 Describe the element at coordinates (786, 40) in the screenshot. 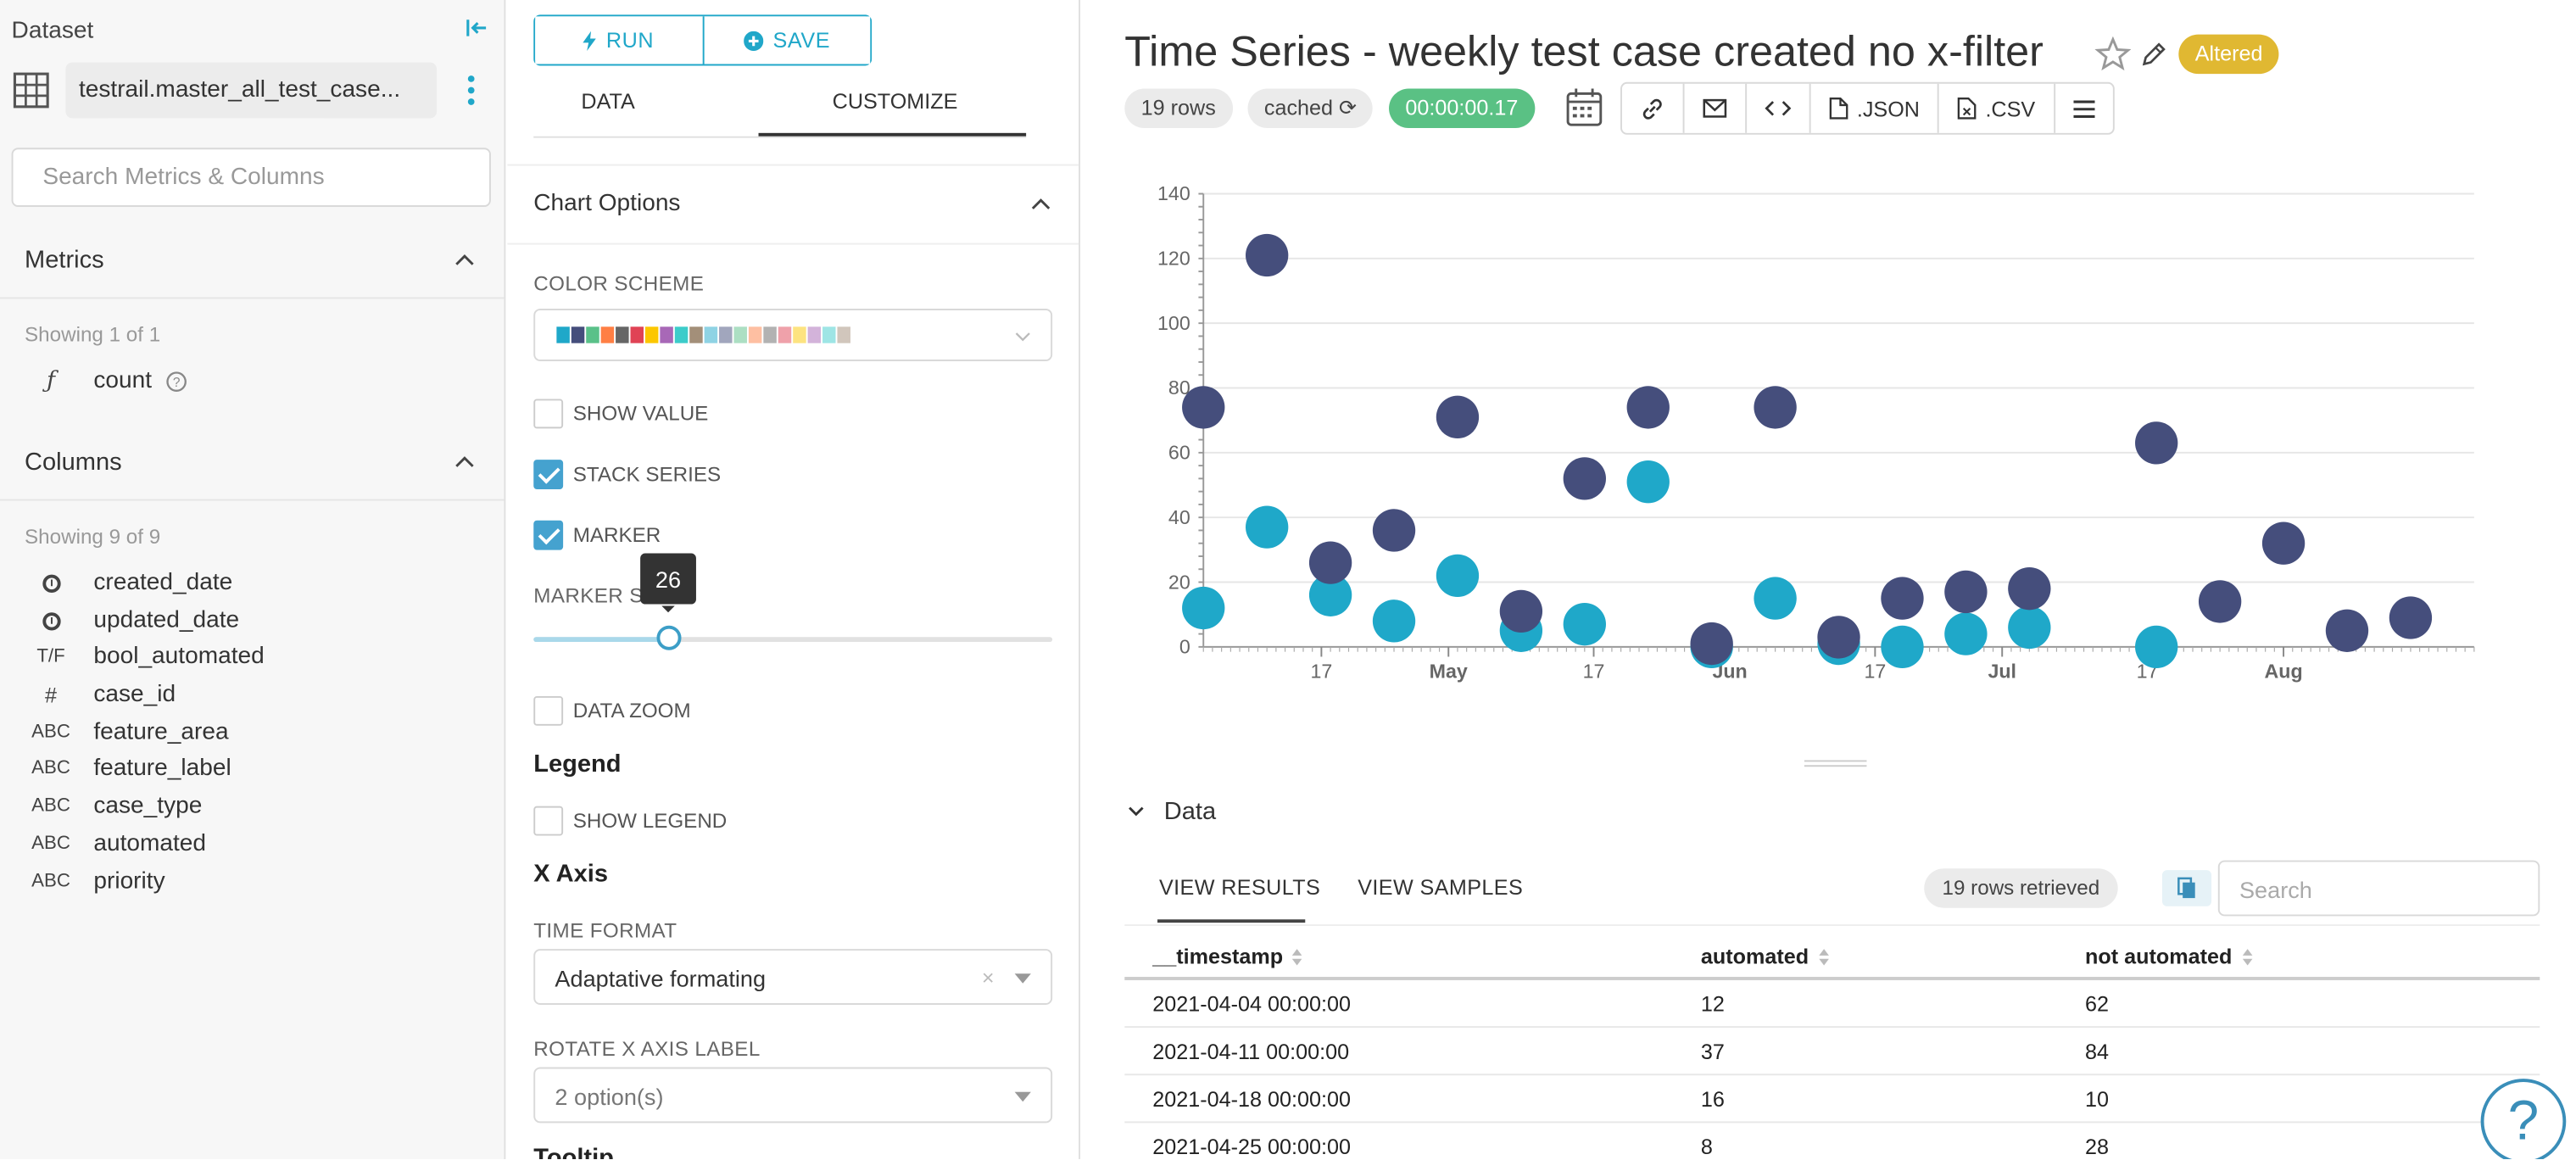

I see `save-button: SAVE` at that location.